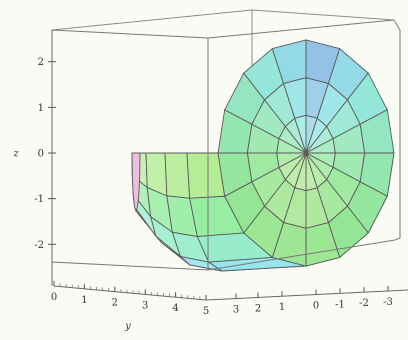  Describe the element at coordinates (41, 62) in the screenshot. I see `z-tick-label: 2` at that location.